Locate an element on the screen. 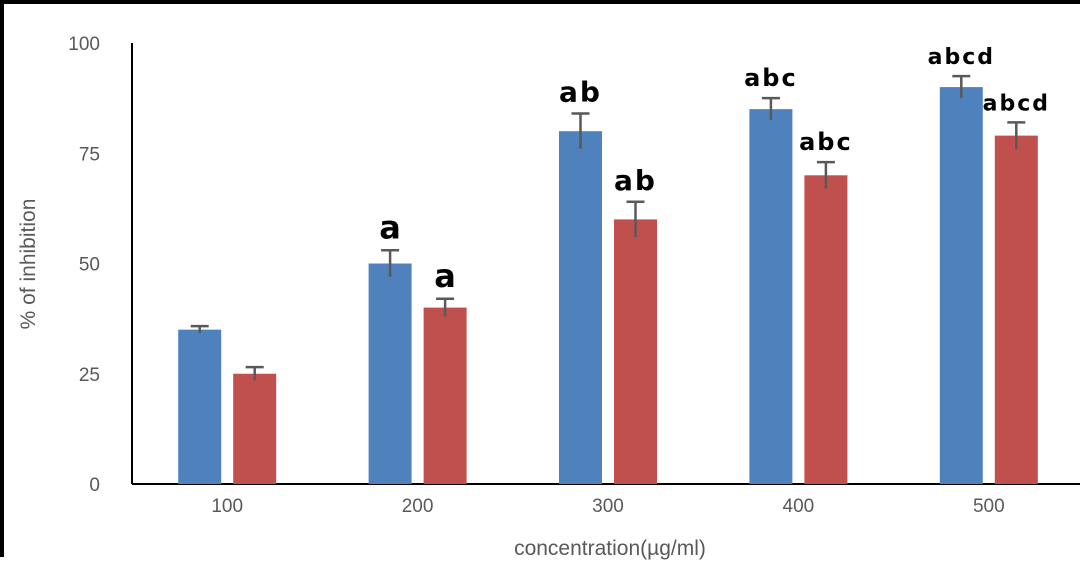 The height and width of the screenshot is (561, 1080). x-tick-label: 200 is located at coordinates (418, 506).